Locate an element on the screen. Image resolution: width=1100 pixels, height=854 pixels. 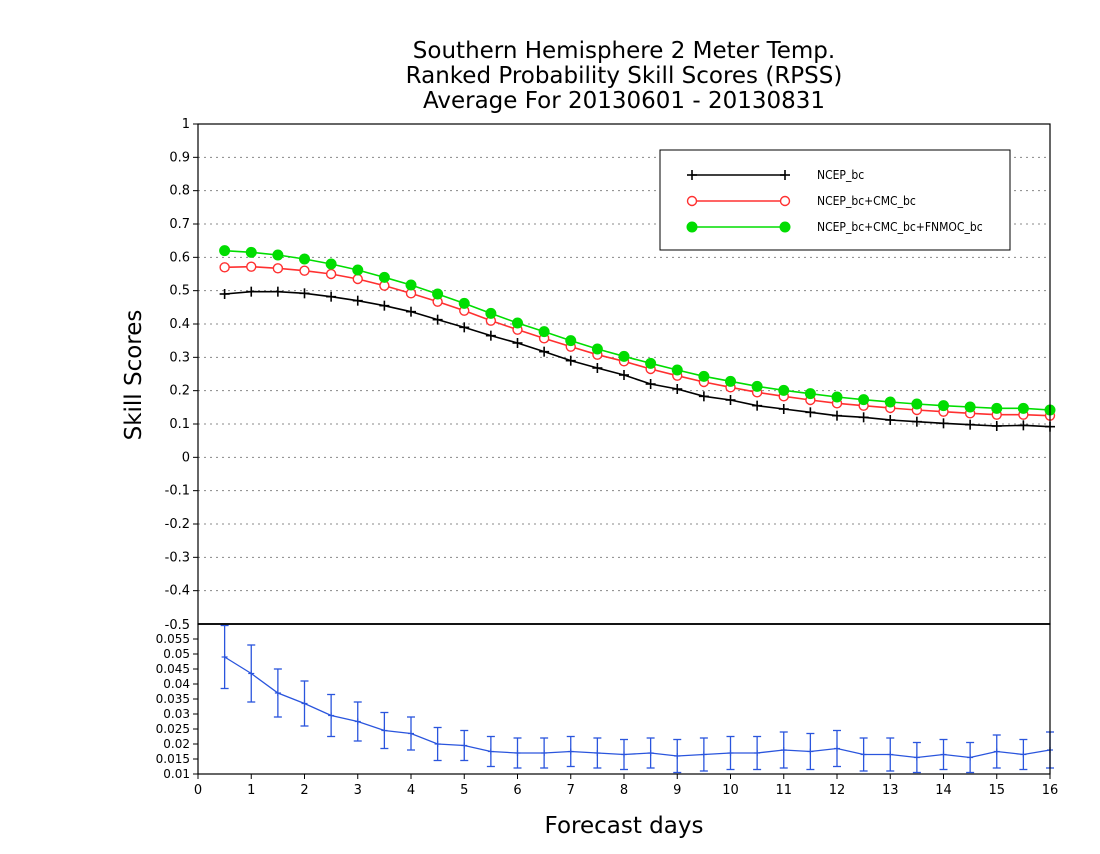
xtick-label-7: 7 is located at coordinates (571, 790).